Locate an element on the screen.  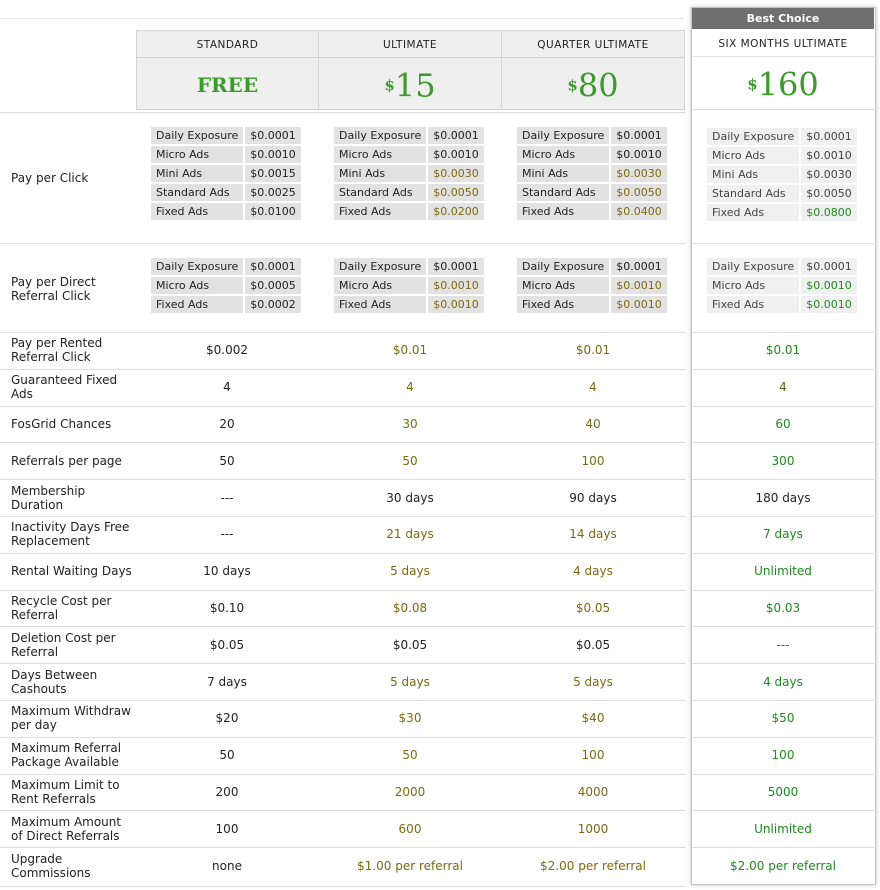
value-quarter-ultimate: 4000 is located at coordinates (593, 791).